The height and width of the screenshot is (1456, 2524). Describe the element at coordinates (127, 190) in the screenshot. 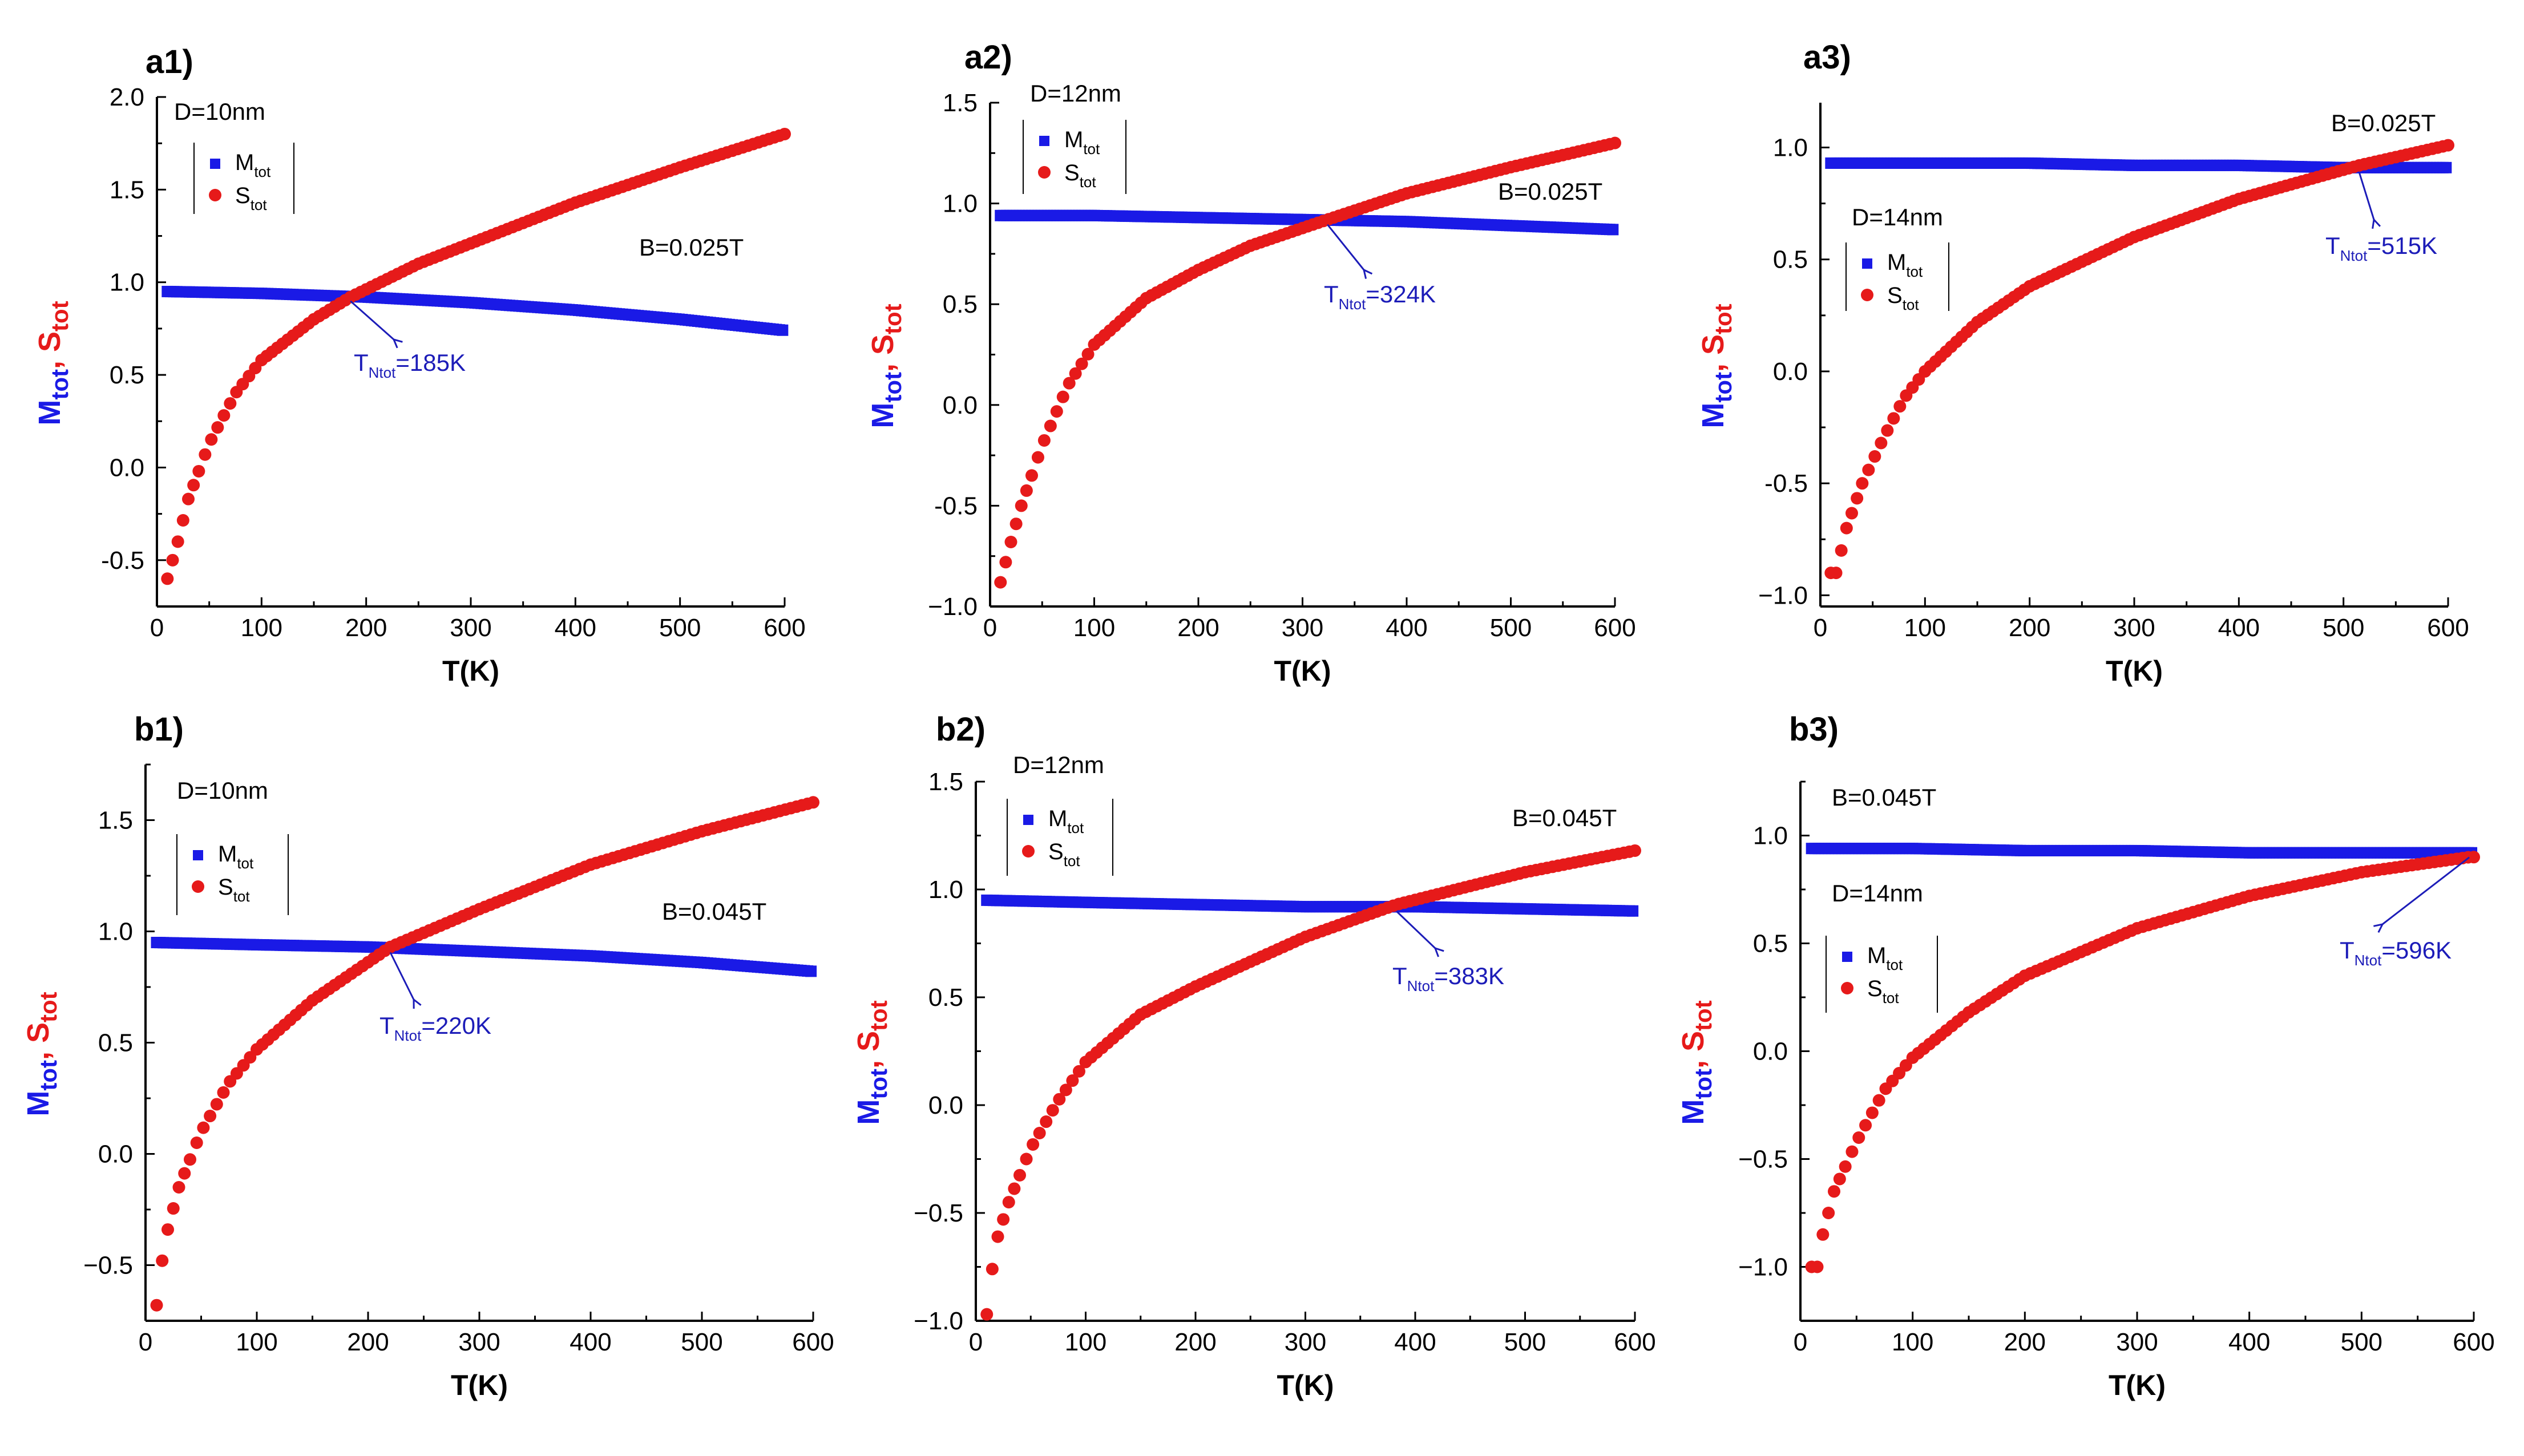

I see `y-tick-label: 1.5` at that location.